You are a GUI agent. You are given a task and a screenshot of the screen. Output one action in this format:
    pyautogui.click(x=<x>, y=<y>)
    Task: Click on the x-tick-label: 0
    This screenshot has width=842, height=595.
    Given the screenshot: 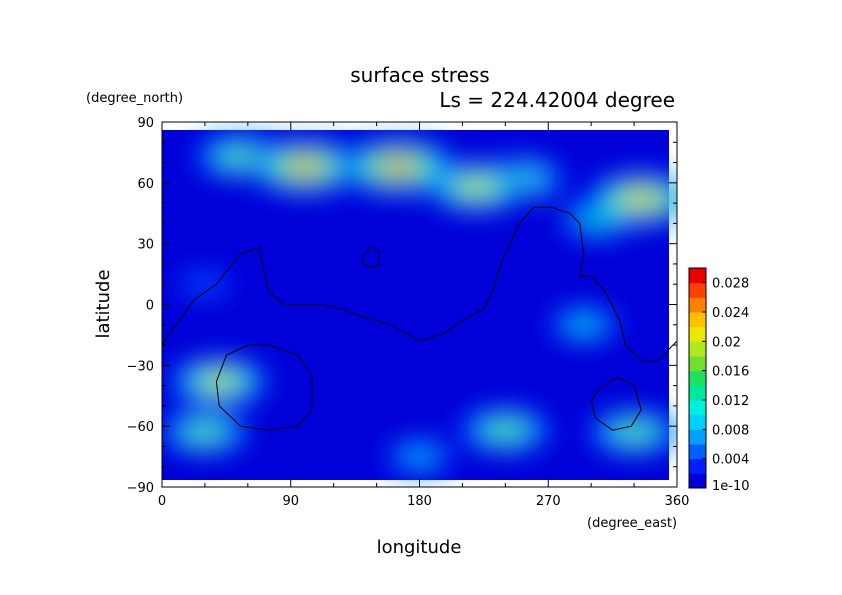 What is the action you would take?
    pyautogui.click(x=162, y=501)
    